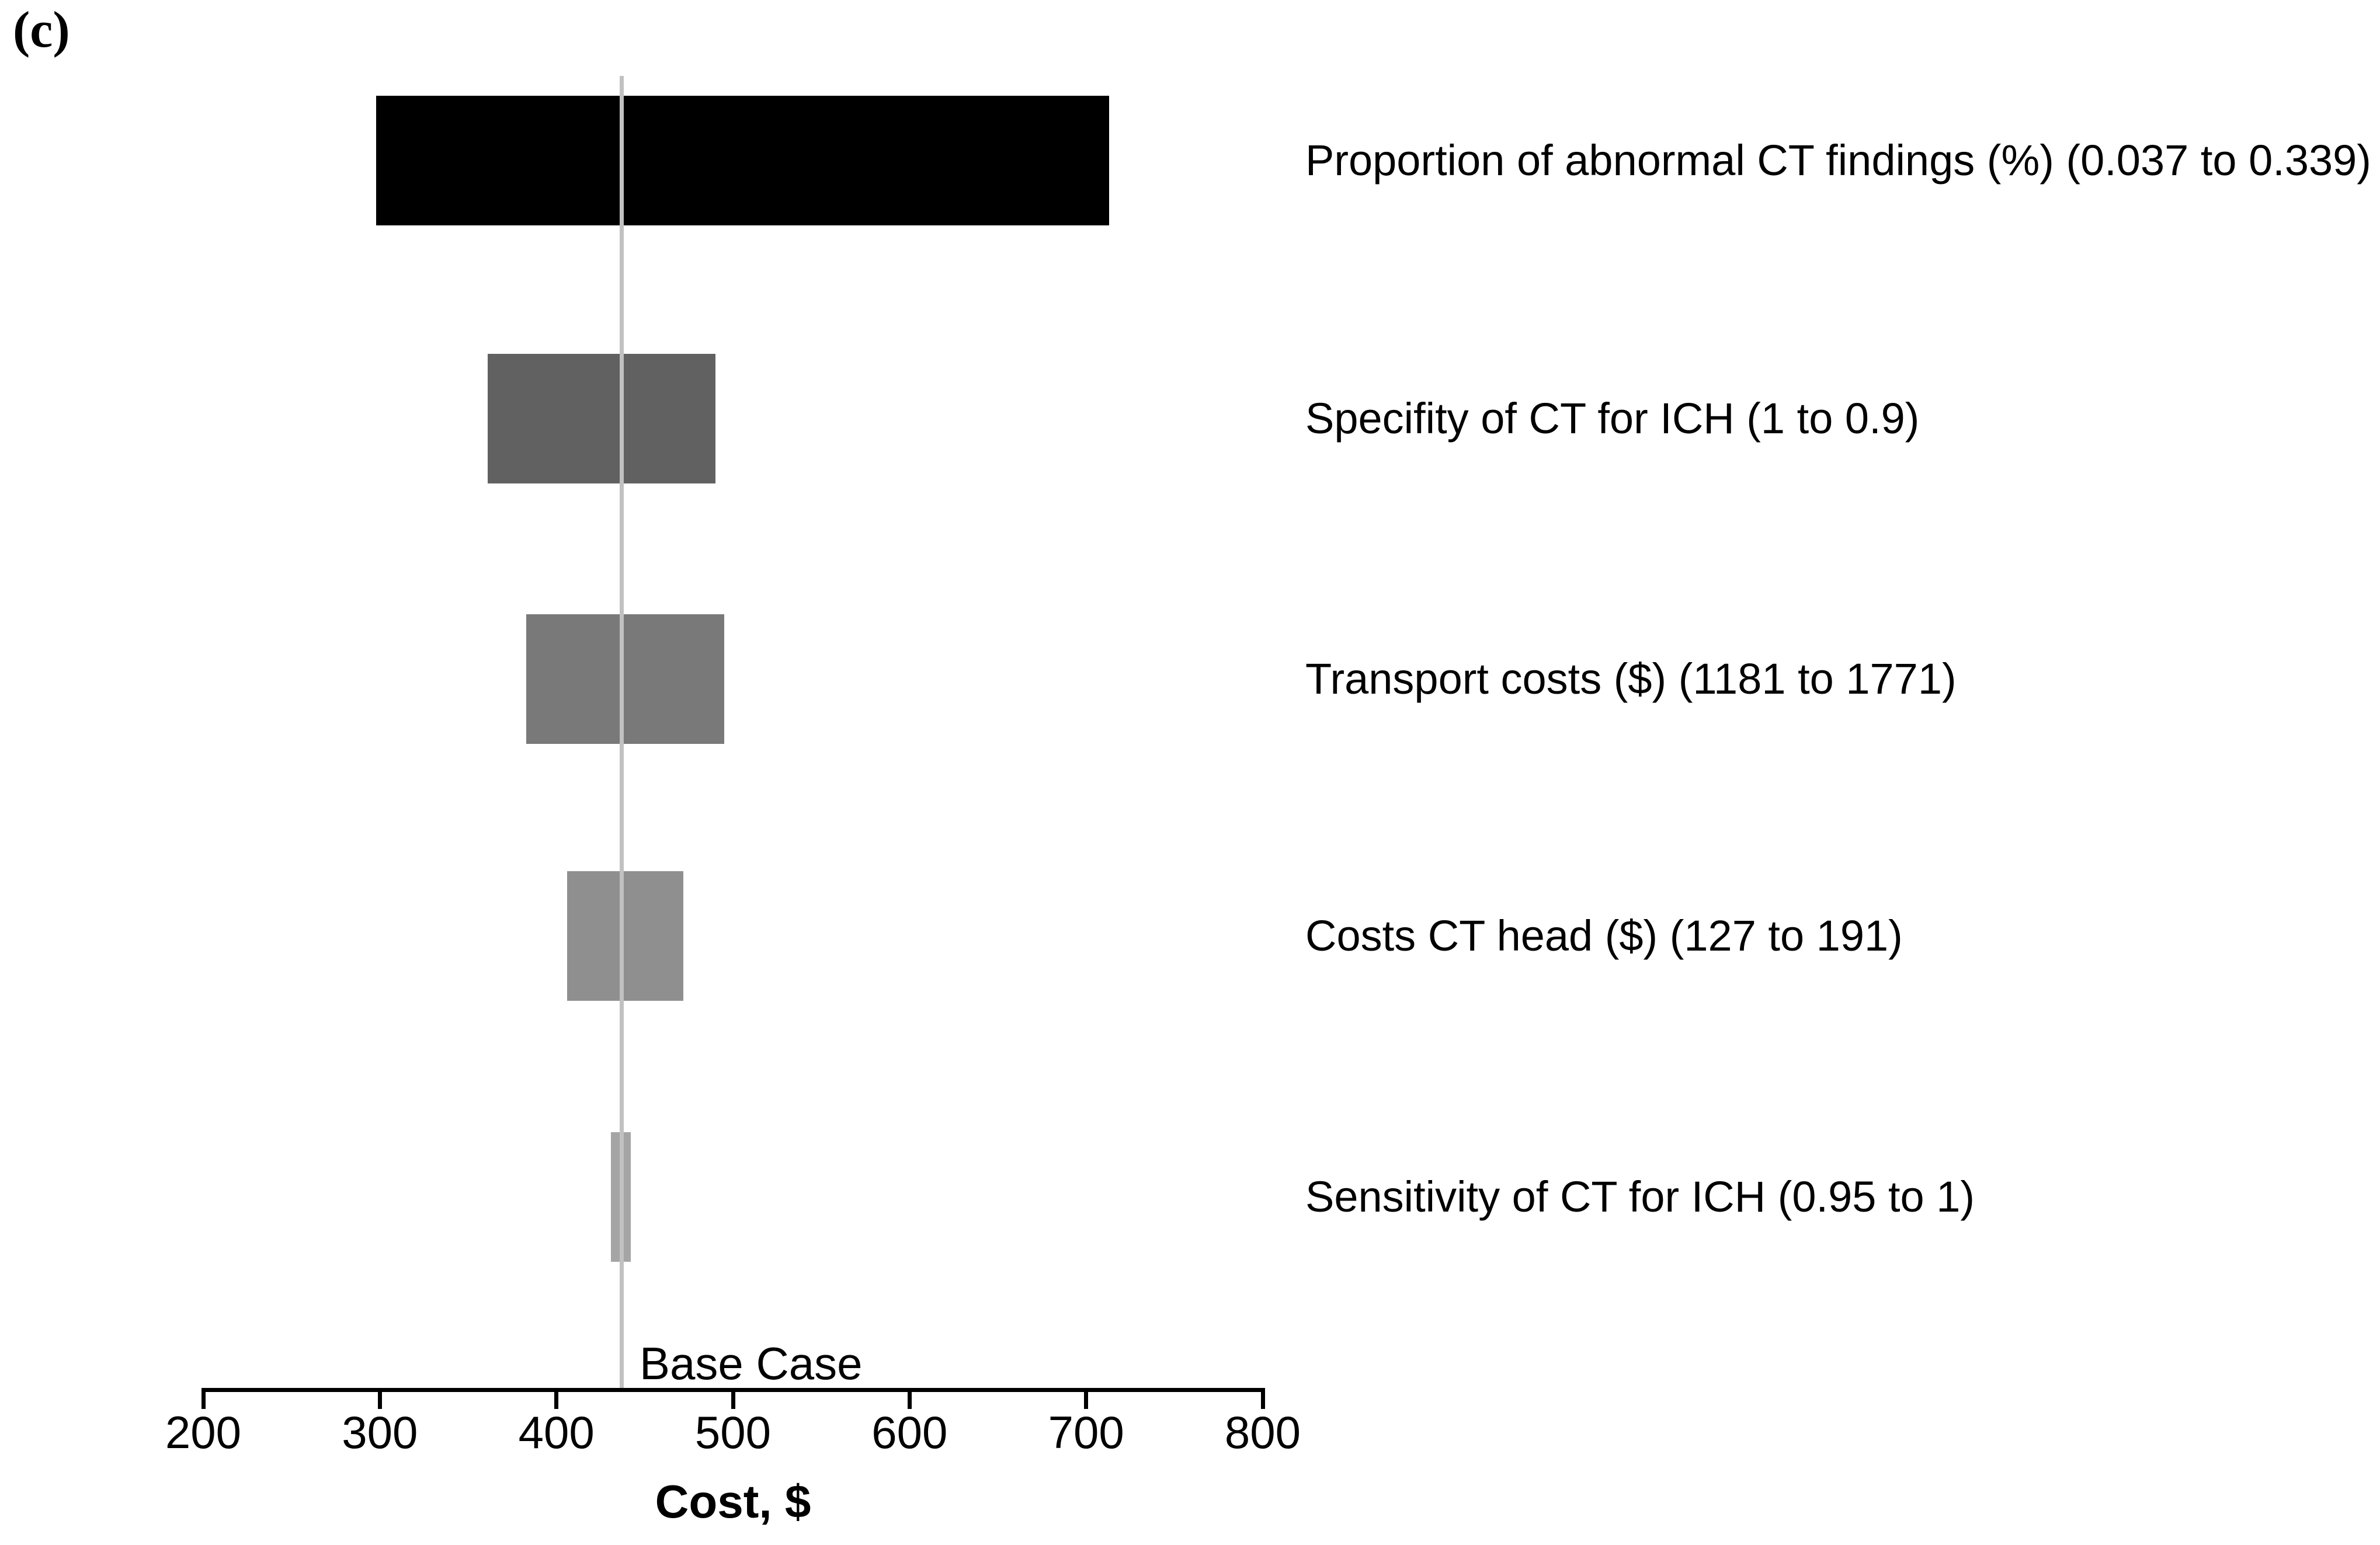 The width and height of the screenshot is (2380, 1545). I want to click on panel-label: (c), so click(41, 30).